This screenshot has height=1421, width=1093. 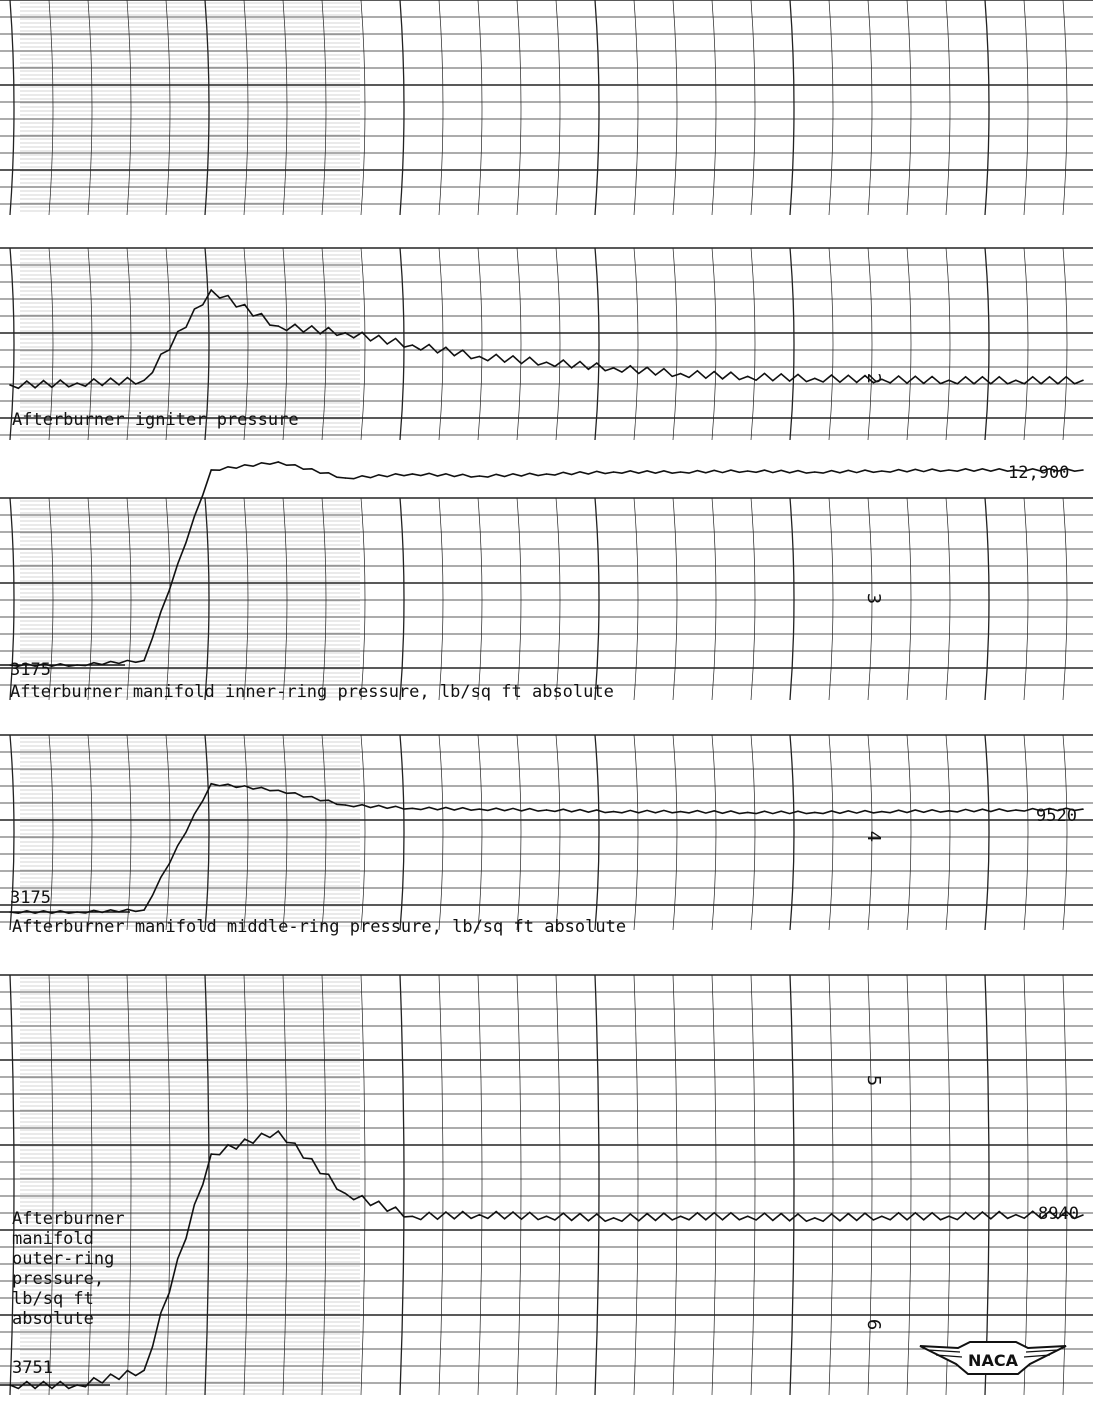 What do you see at coordinates (1039, 473) in the screenshot?
I see `inner-ring-scale-top: 12,900` at bounding box center [1039, 473].